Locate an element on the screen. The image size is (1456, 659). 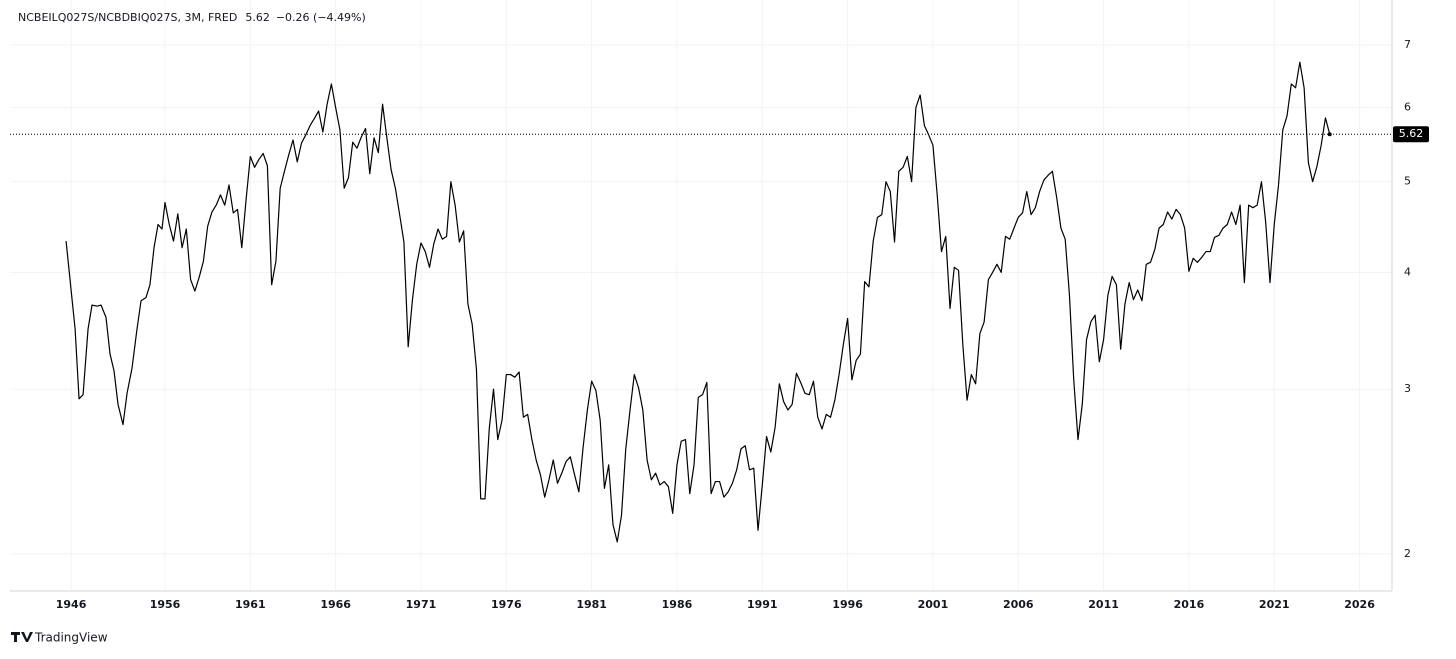
y-tick-label: 2 is located at coordinates (1407, 553).